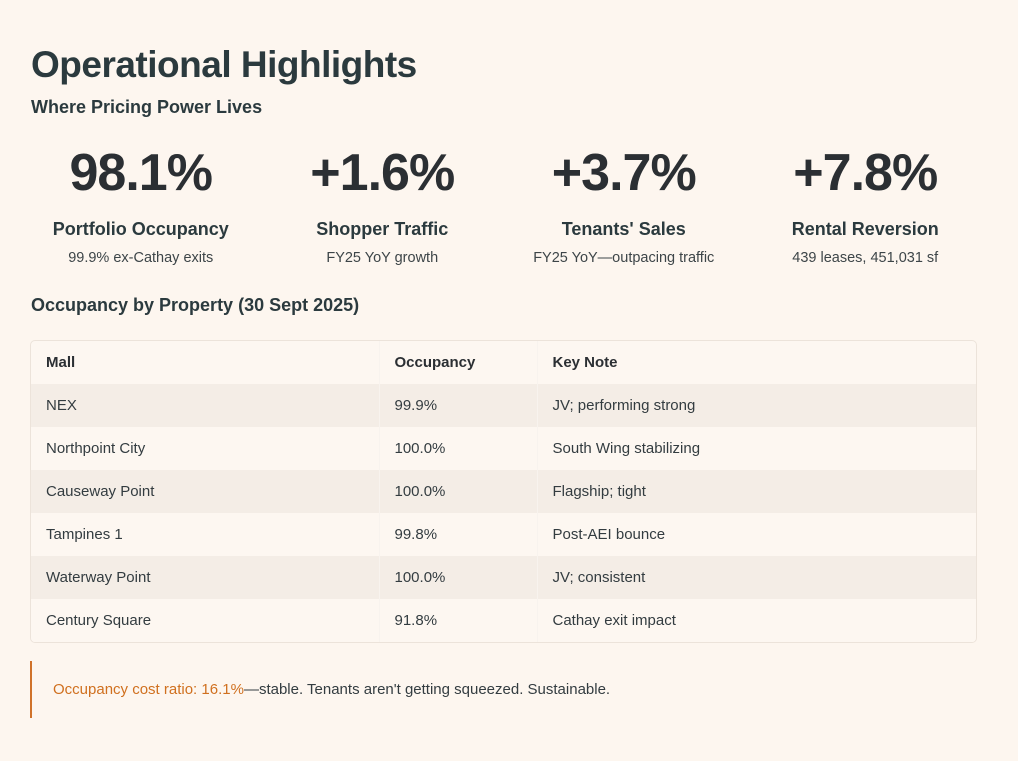  Describe the element at coordinates (457, 620) in the screenshot. I see `cell-occupancy: 91.8%` at that location.